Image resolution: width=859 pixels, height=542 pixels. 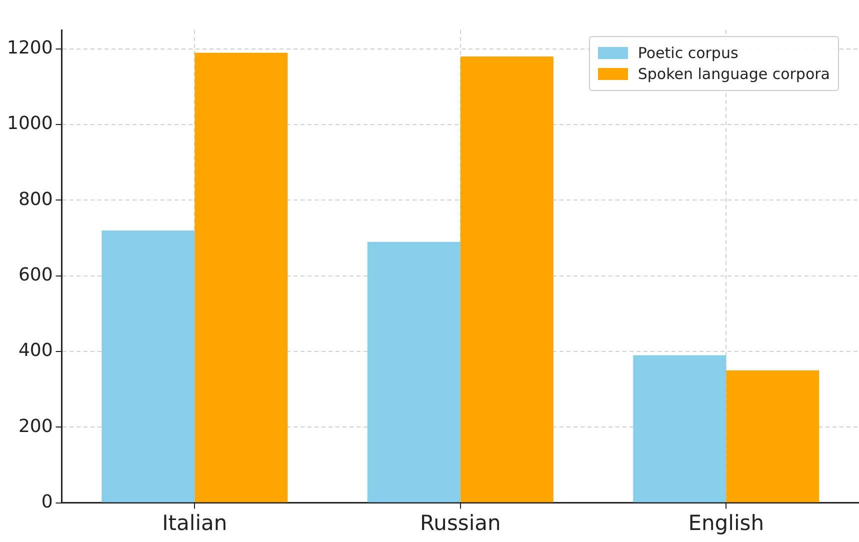 I want to click on legend-label: Poetic corpus, so click(x=688, y=53).